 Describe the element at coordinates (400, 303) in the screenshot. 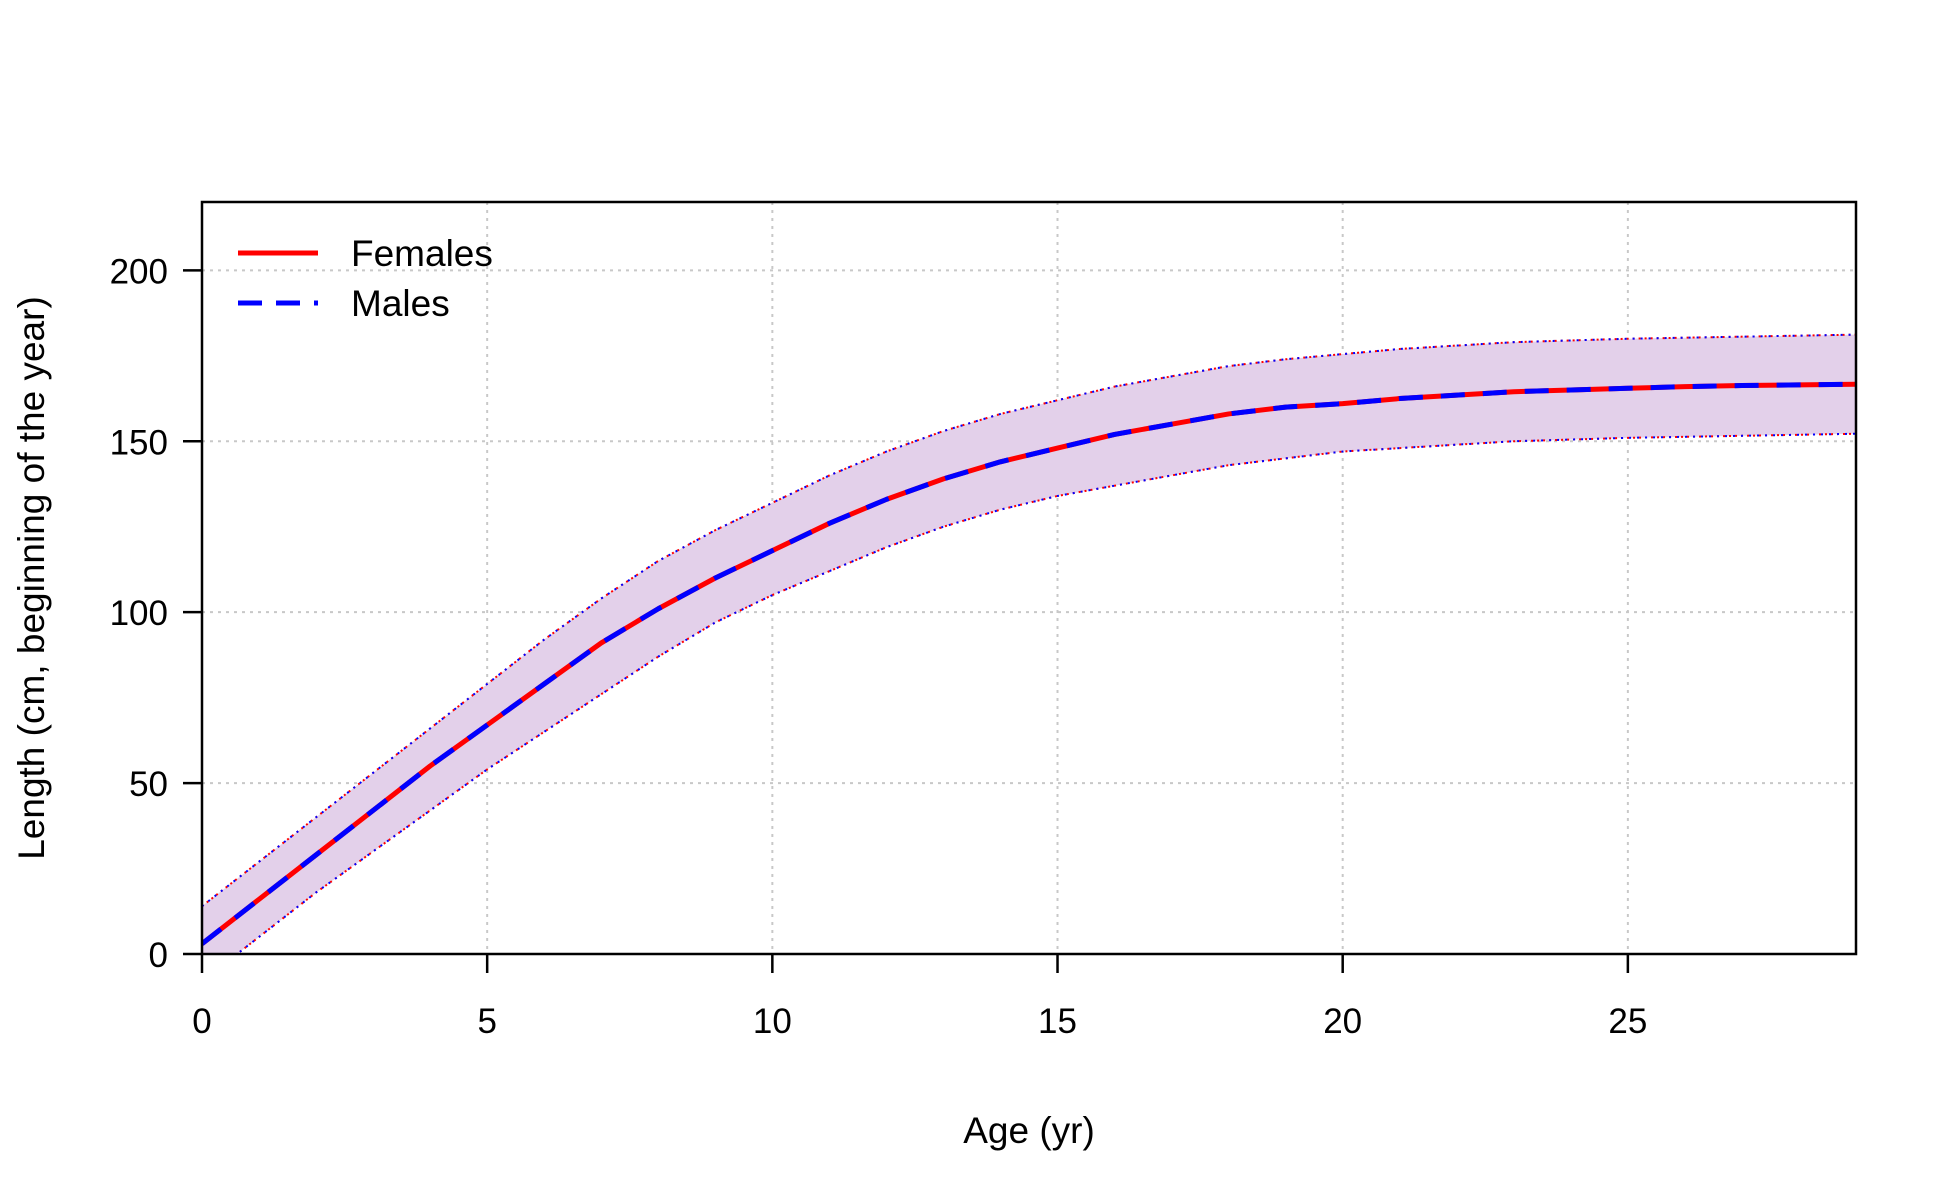

I see `legend-label-males: Males` at that location.